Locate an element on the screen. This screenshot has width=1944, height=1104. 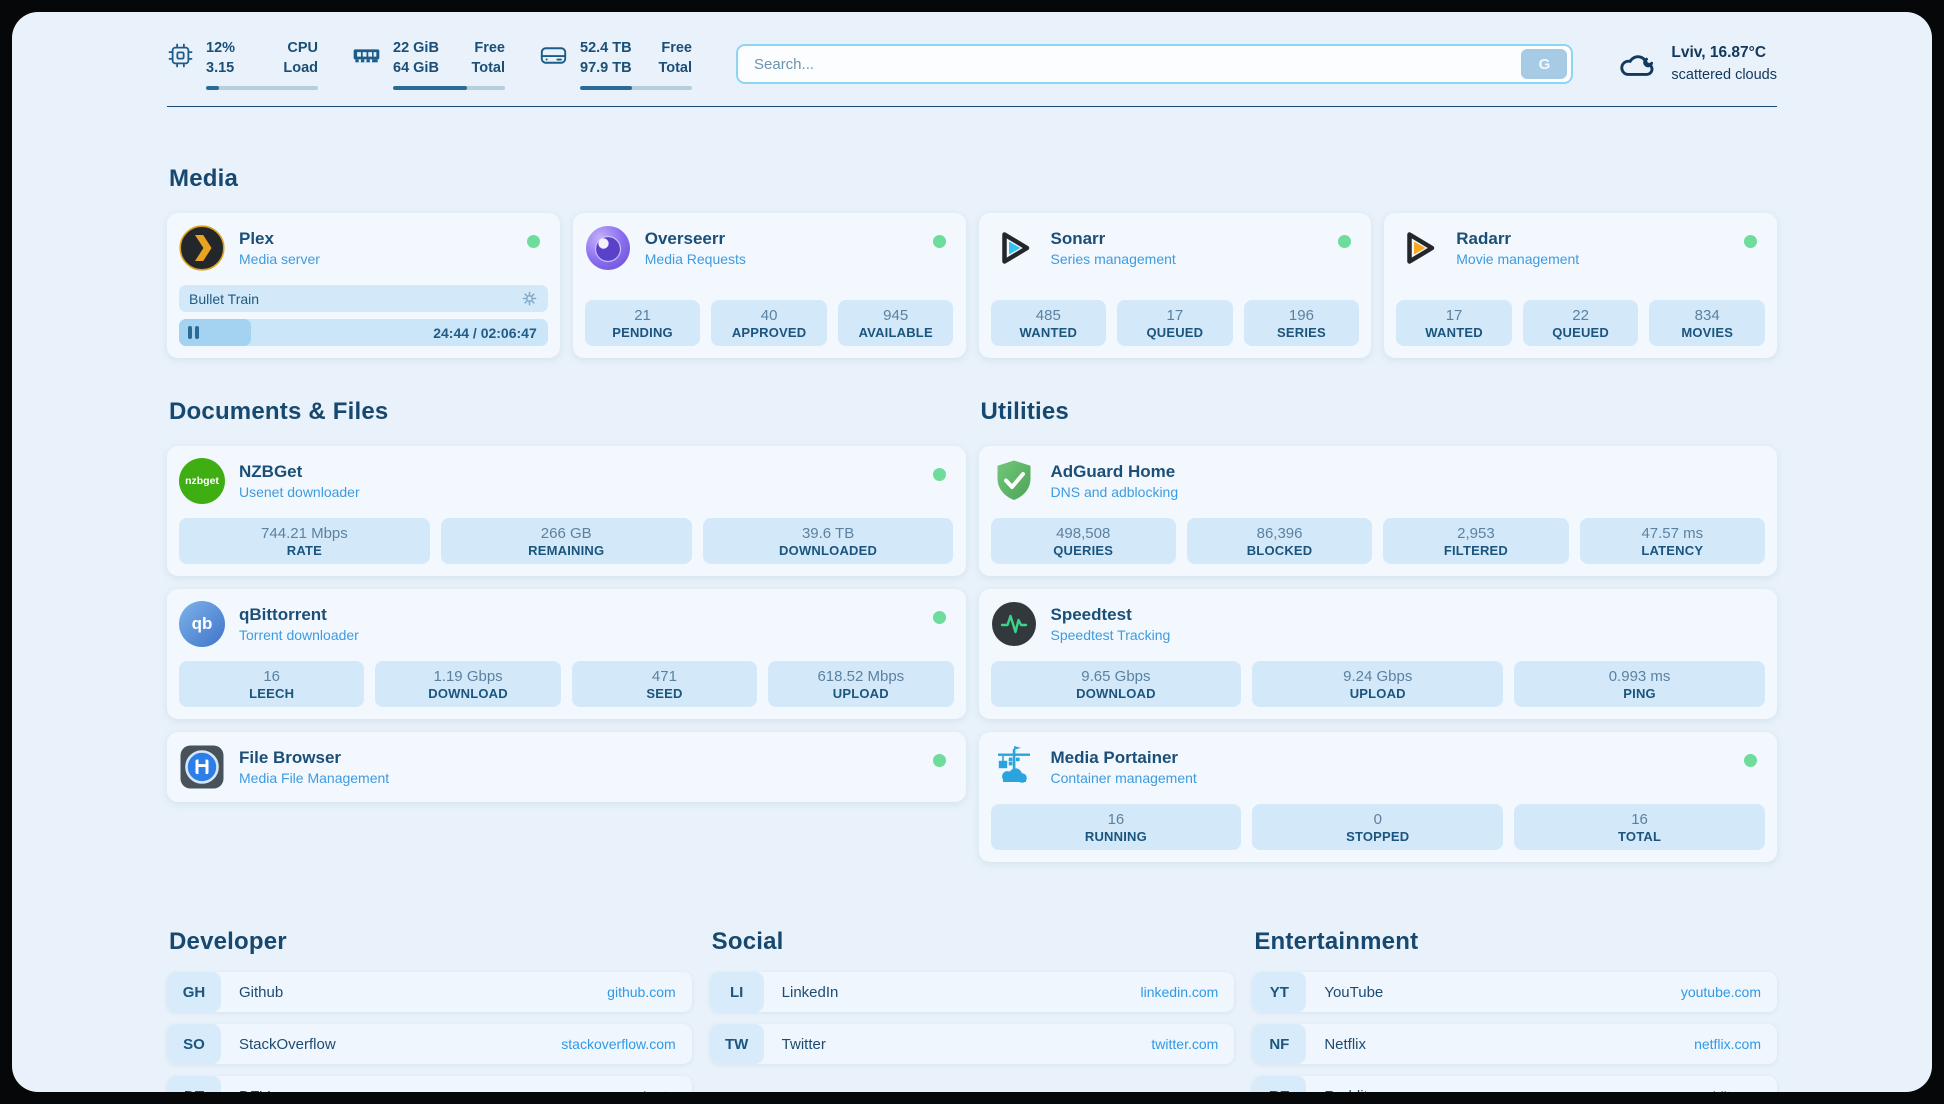
app-title: File Browser is located at coordinates (290, 758).